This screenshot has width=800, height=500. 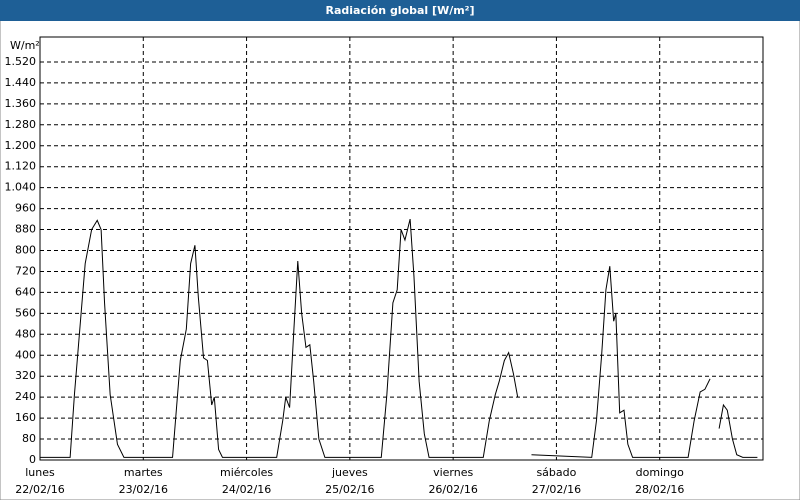 What do you see at coordinates (21, 82) in the screenshot?
I see `y-tick-label: 1.440` at bounding box center [21, 82].